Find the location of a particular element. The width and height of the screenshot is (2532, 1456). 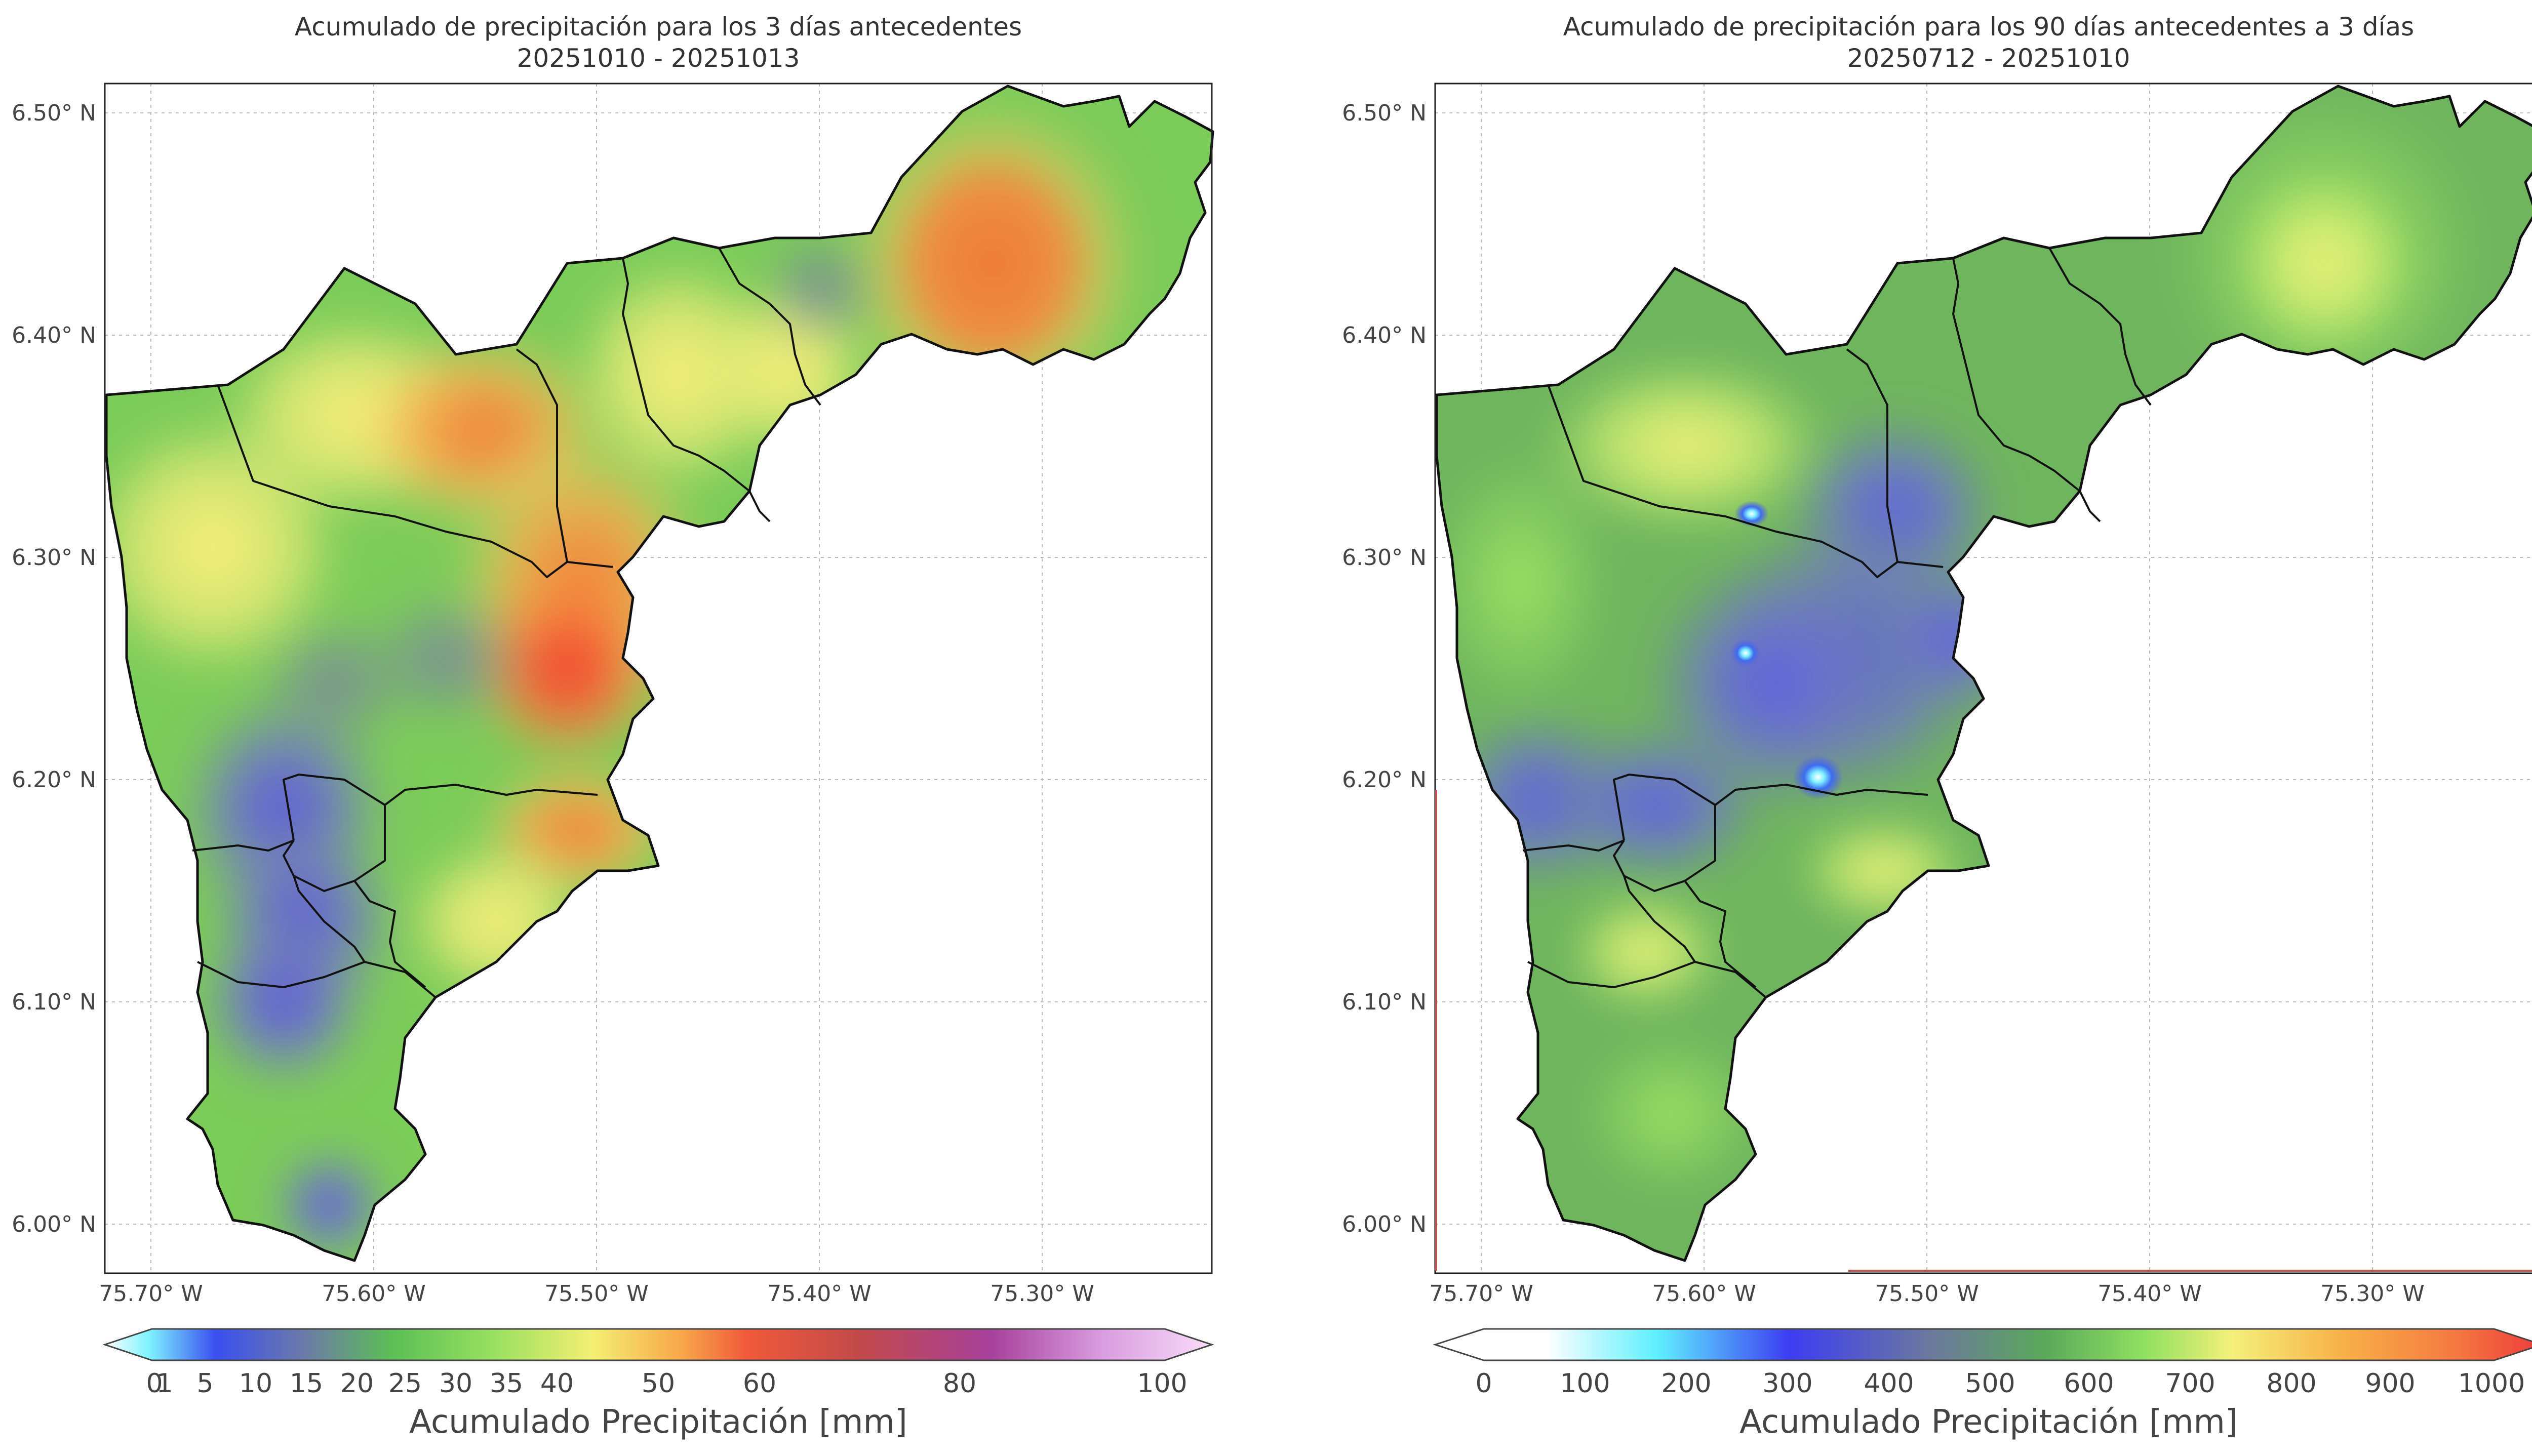

colorbar-tick: 15 is located at coordinates (306, 1383).